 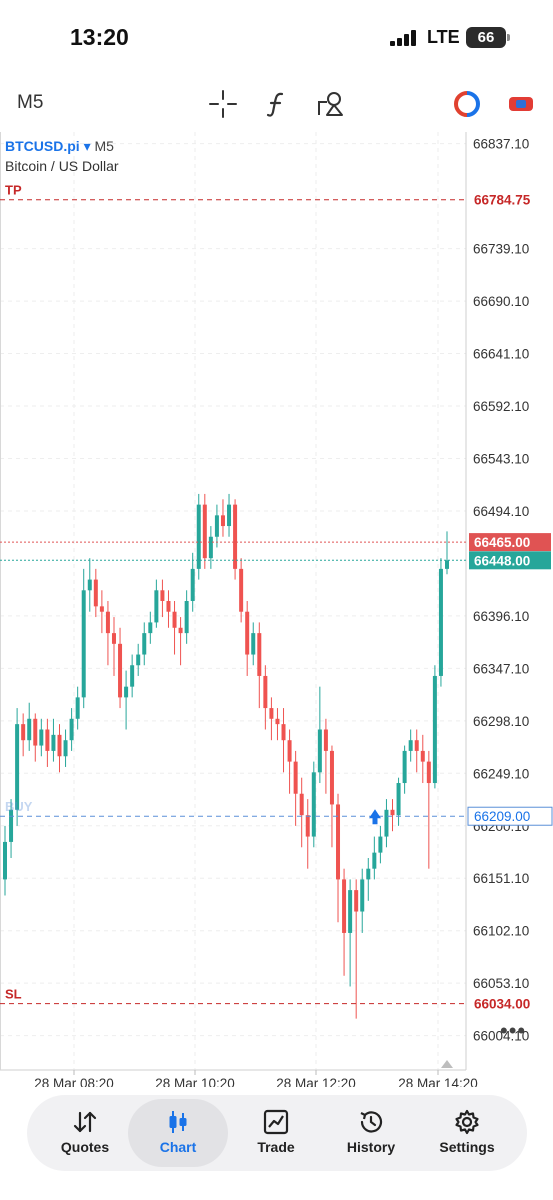 I want to click on price-tick-label: 66837.10, so click(x=501, y=144).